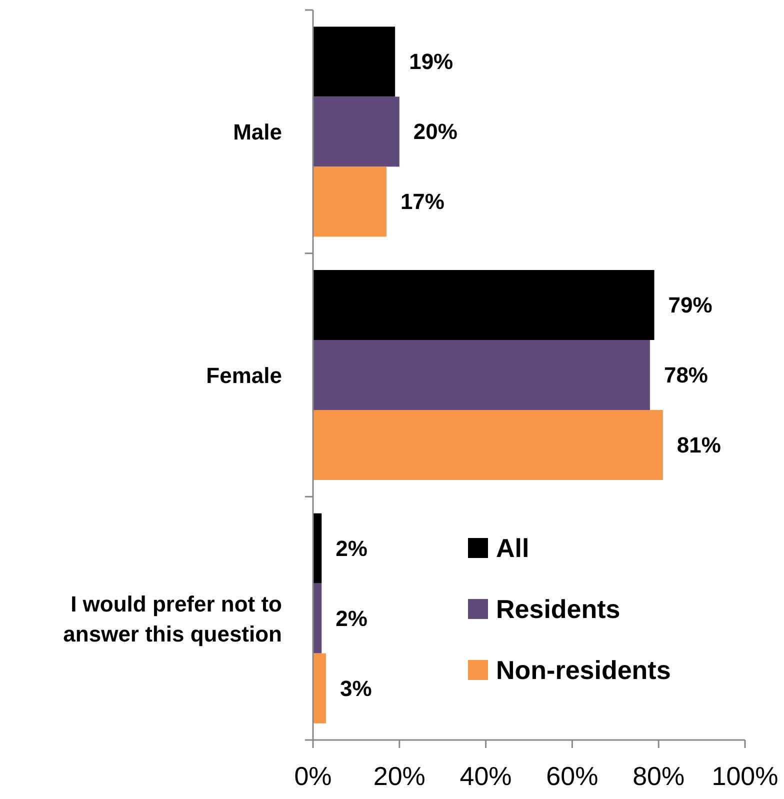 The width and height of the screenshot is (784, 799). I want to click on y-tick-label: Female, so click(244, 375).